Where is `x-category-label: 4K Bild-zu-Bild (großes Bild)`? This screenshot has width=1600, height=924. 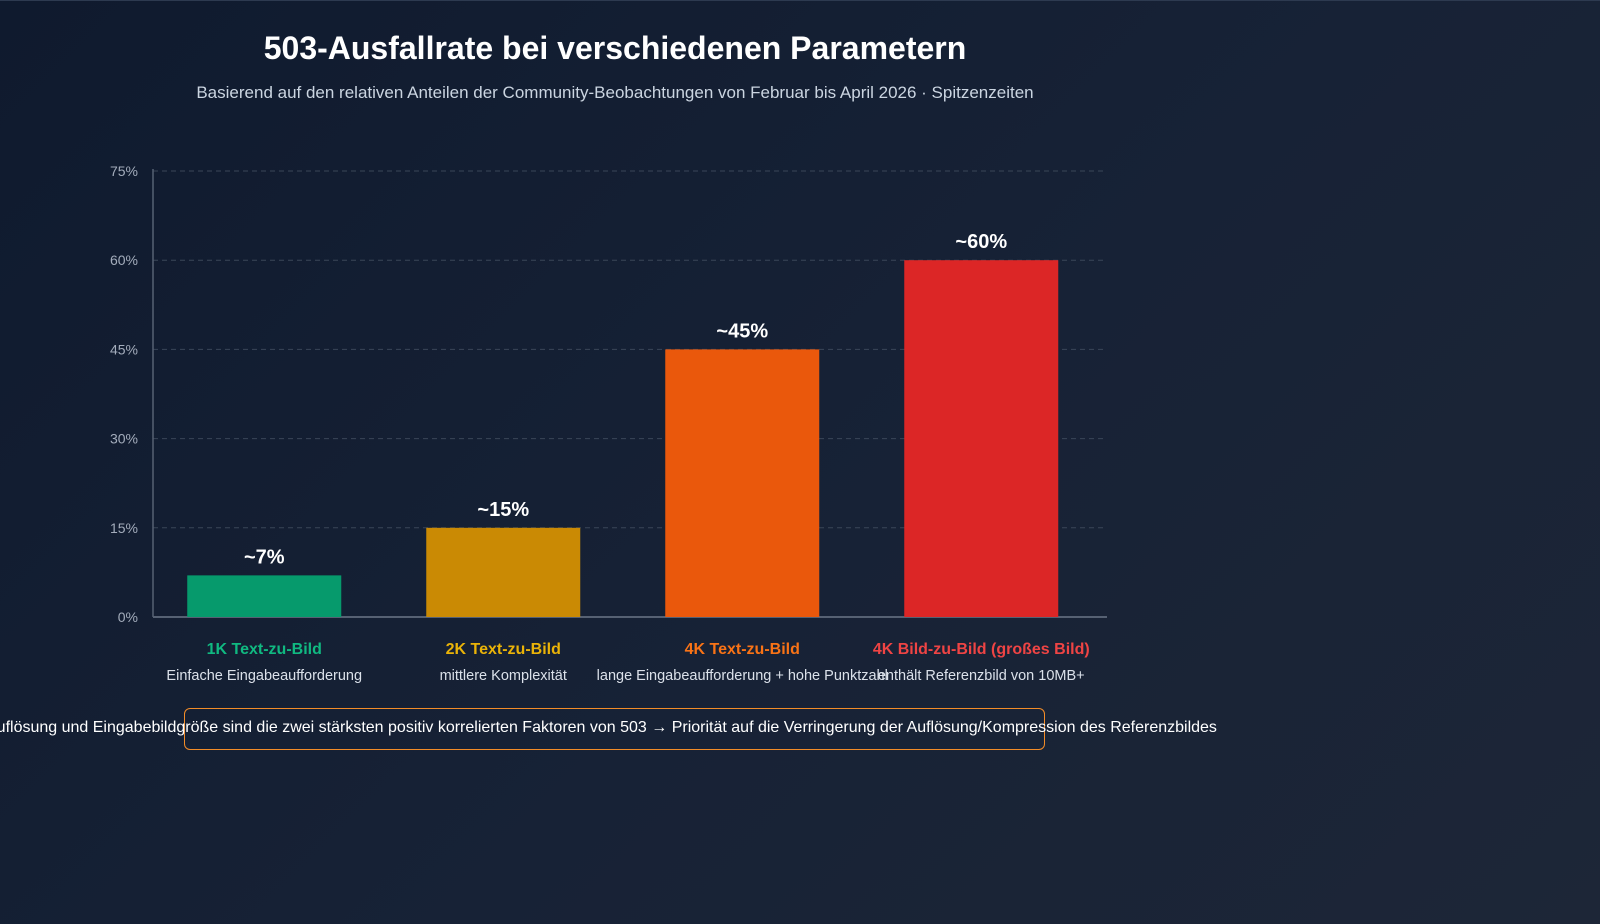 x-category-label: 4K Bild-zu-Bild (großes Bild) is located at coordinates (981, 649).